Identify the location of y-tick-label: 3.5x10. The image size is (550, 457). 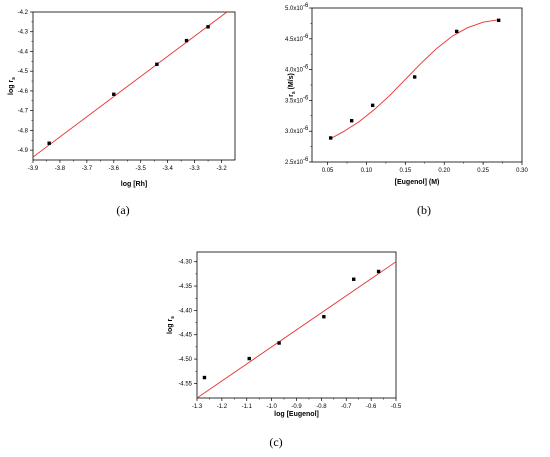
(294, 101).